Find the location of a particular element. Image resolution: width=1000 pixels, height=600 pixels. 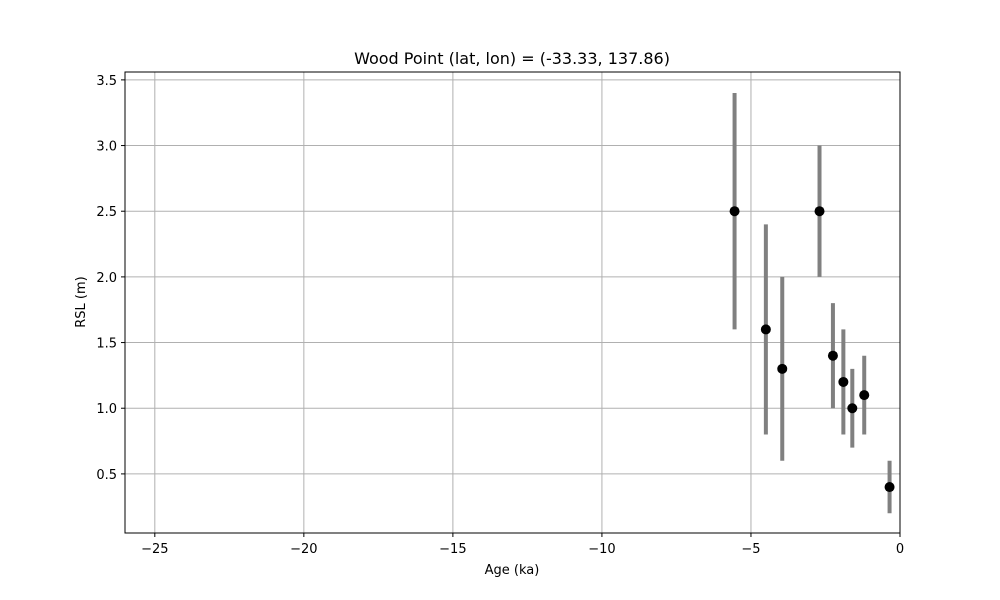

x-tick-label: −25 is located at coordinates (154, 549).